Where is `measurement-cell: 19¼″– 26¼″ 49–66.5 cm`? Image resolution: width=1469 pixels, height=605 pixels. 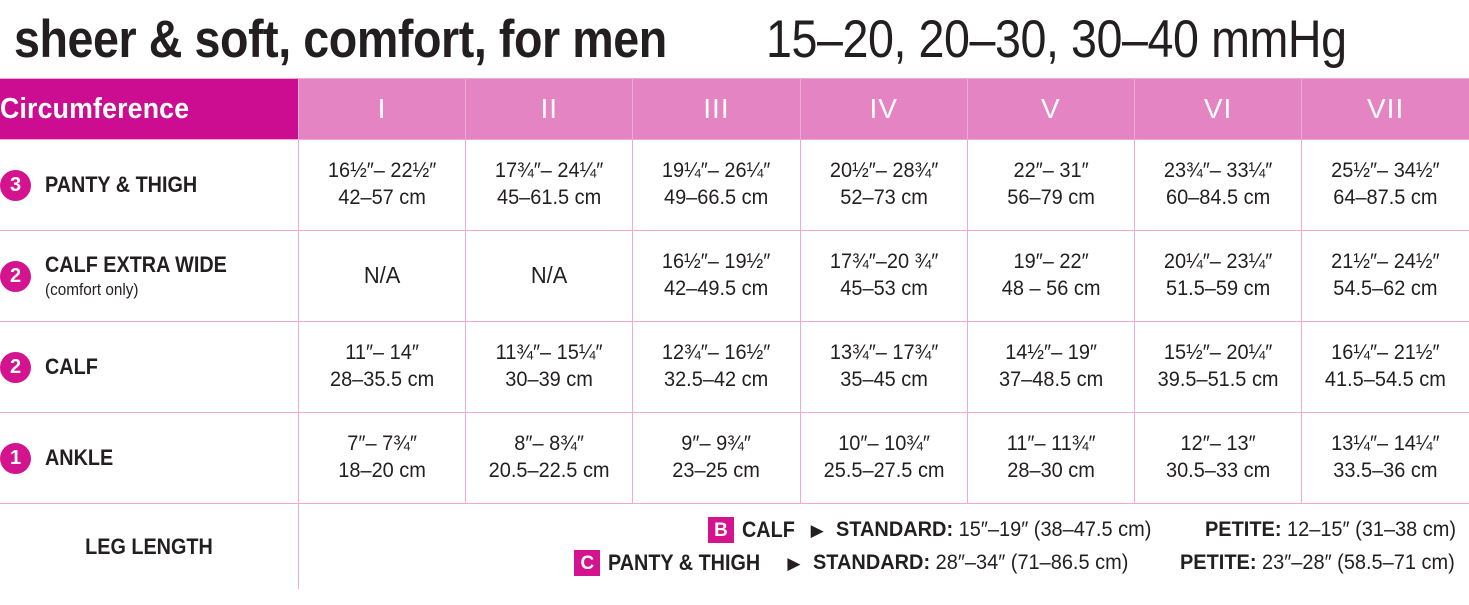 measurement-cell: 19¼″– 26¼″ 49–66.5 cm is located at coordinates (716, 185).